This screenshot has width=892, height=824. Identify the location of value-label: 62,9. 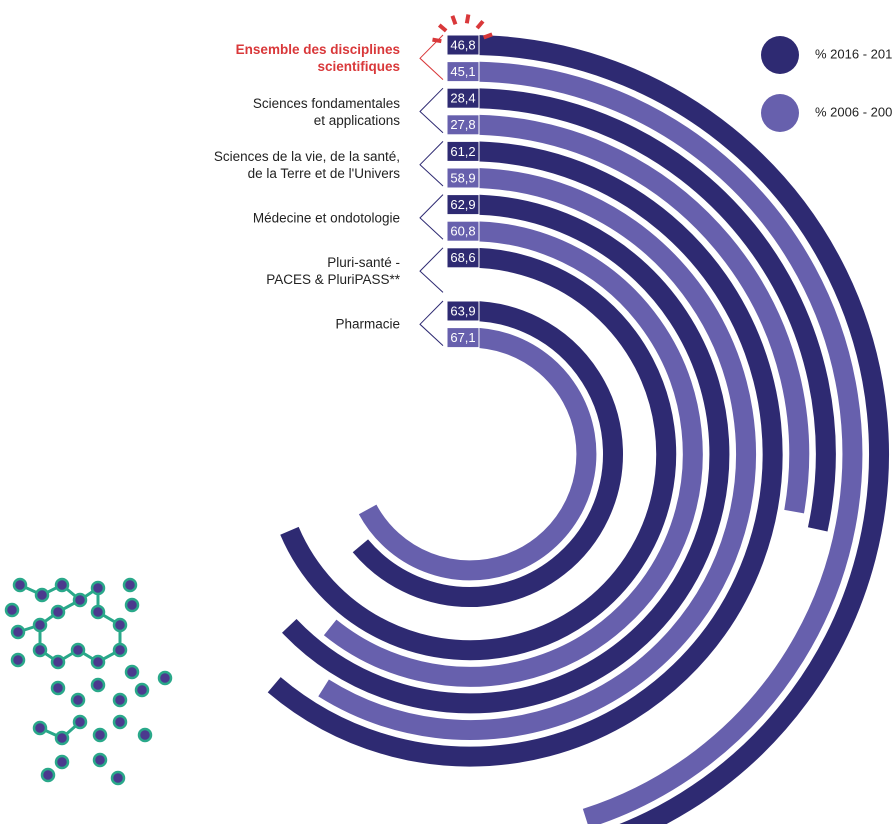
(462, 204).